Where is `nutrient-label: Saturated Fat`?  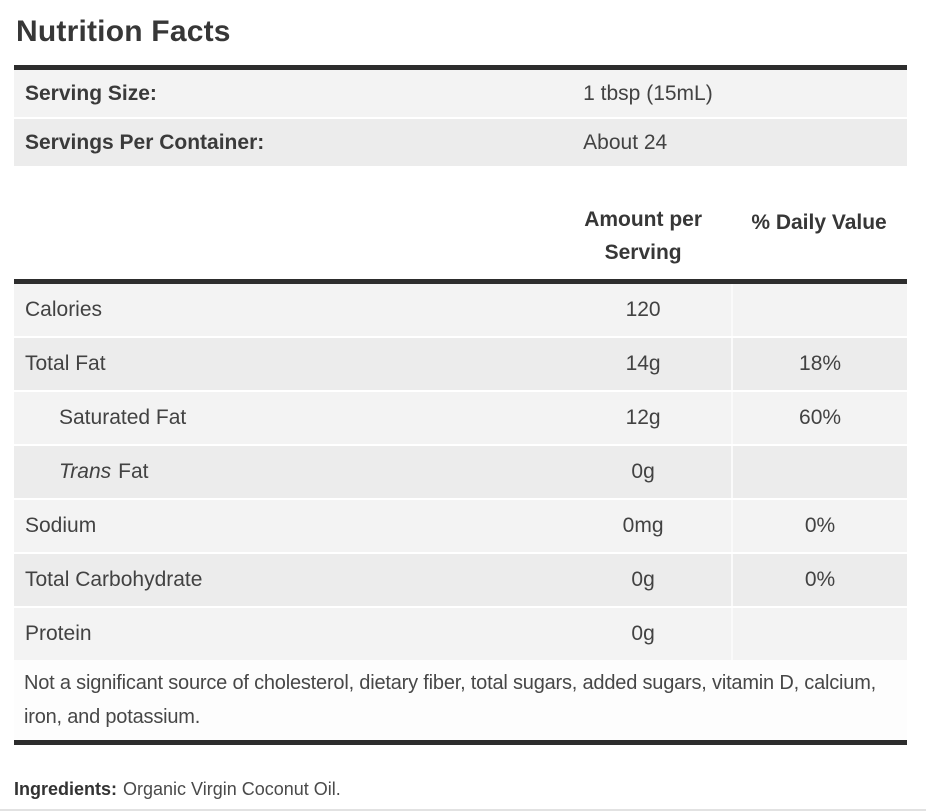
nutrient-label: Saturated Fat is located at coordinates (123, 417).